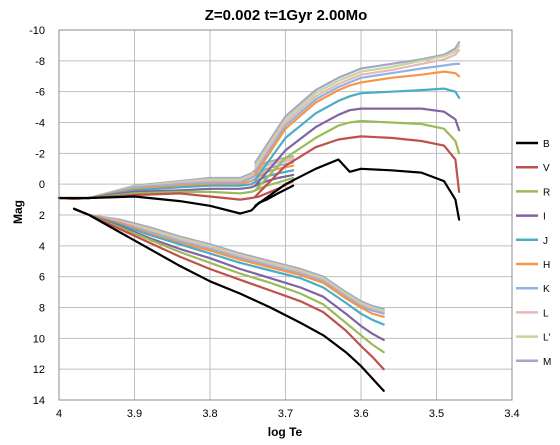 This screenshot has height=445, width=560. I want to click on series-line-upper-branch, so click(176, 199).